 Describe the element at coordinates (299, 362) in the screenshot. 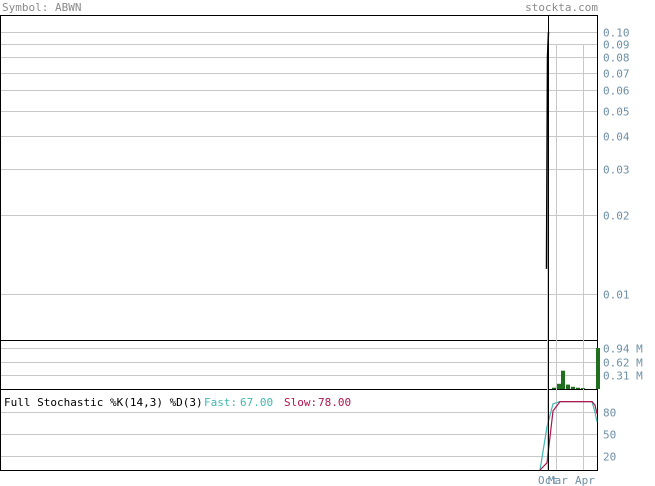

I see `volume-grid` at that location.